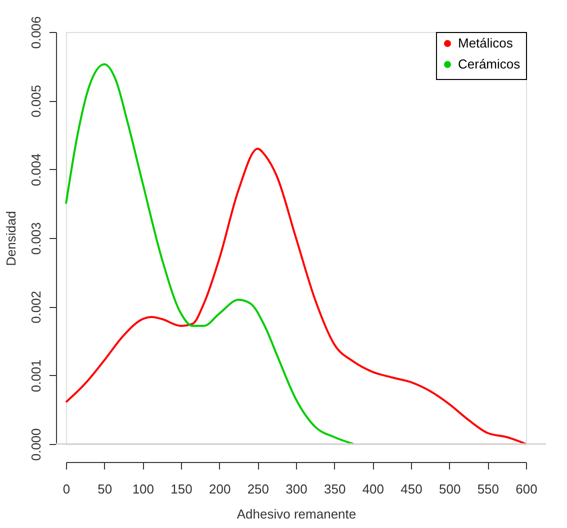  What do you see at coordinates (489, 64) in the screenshot?
I see `legend-label: Cerámicos` at bounding box center [489, 64].